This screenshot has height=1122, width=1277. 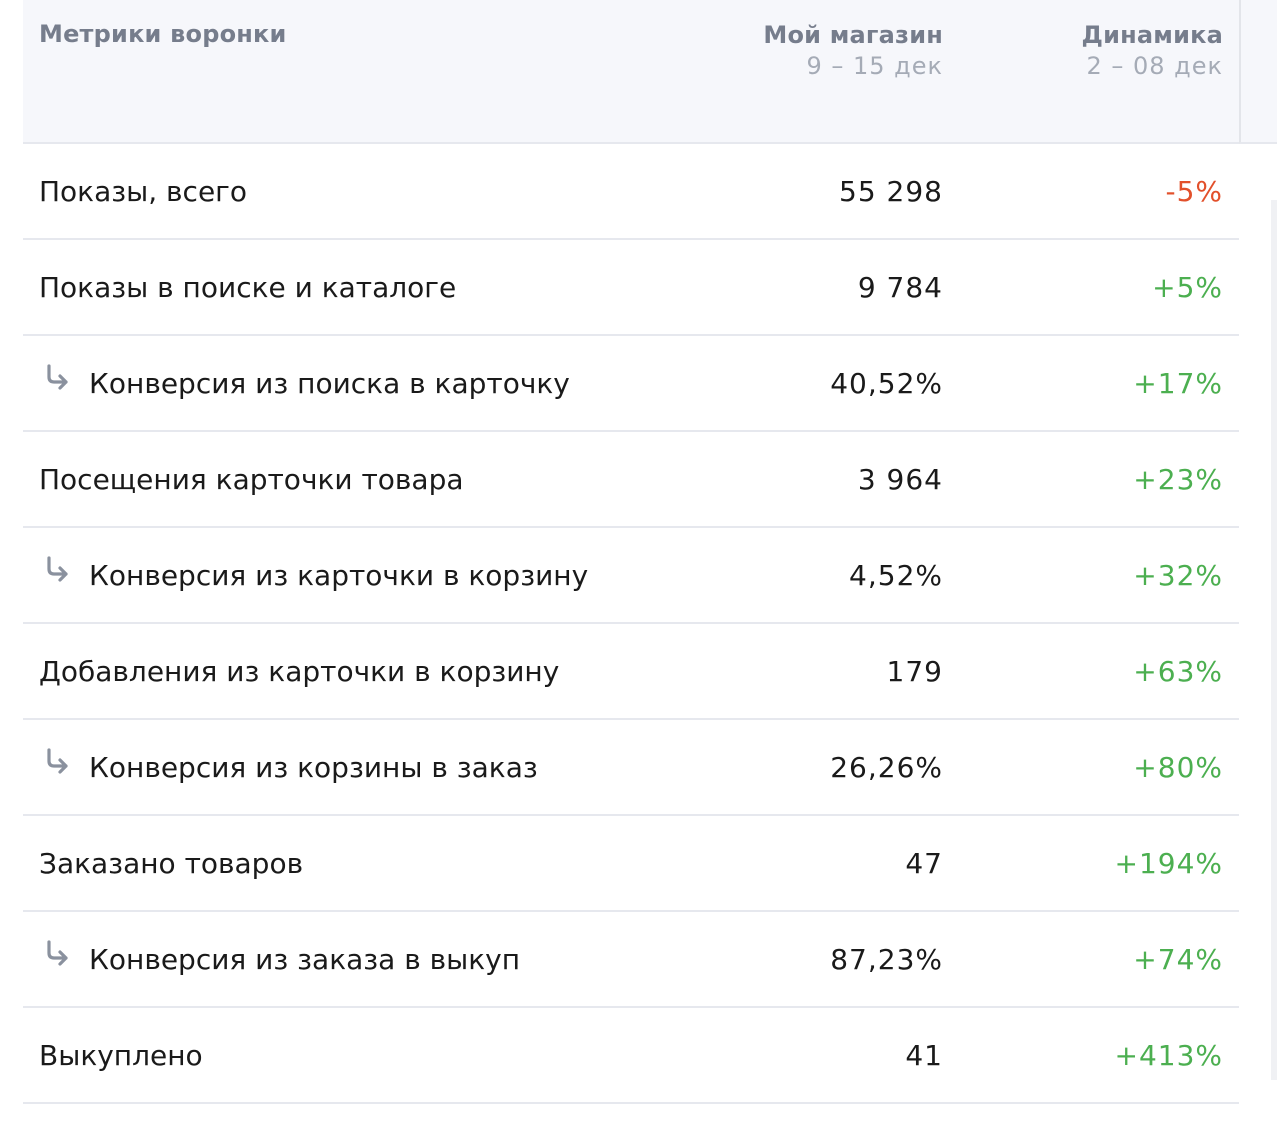 I want to click on row-label-text: Добавления из карточки в корзину, so click(x=299, y=671).